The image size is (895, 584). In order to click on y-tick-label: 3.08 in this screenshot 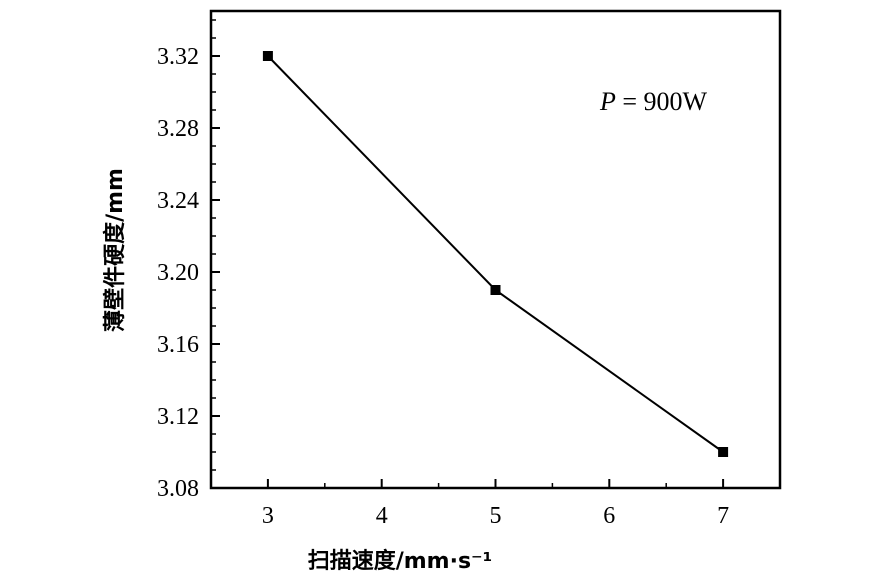, I will do `click(178, 489)`.